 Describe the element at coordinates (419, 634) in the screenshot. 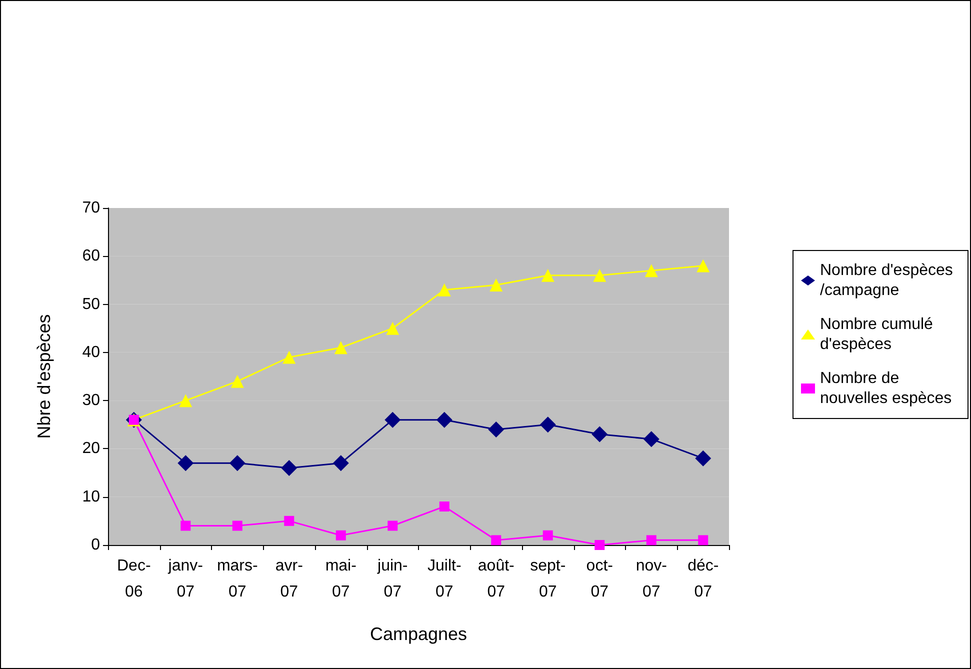

I see `x-axis-title: Campagnes` at that location.